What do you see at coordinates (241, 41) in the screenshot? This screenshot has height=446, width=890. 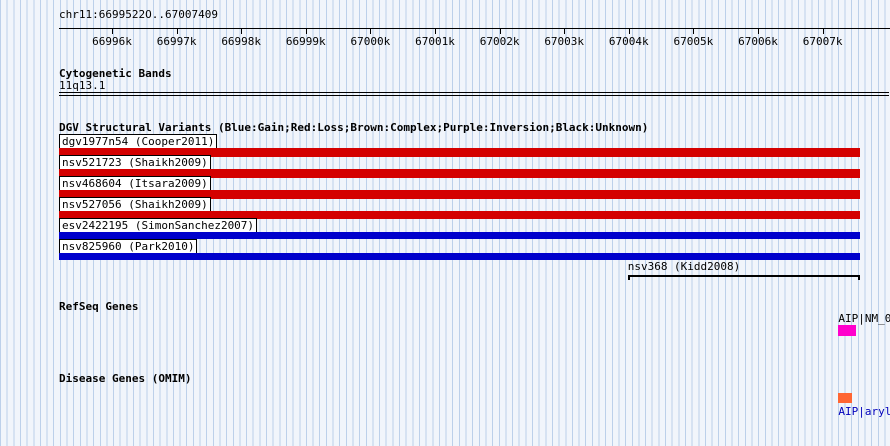 I see `ruler-tick-label: 66998k` at bounding box center [241, 41].